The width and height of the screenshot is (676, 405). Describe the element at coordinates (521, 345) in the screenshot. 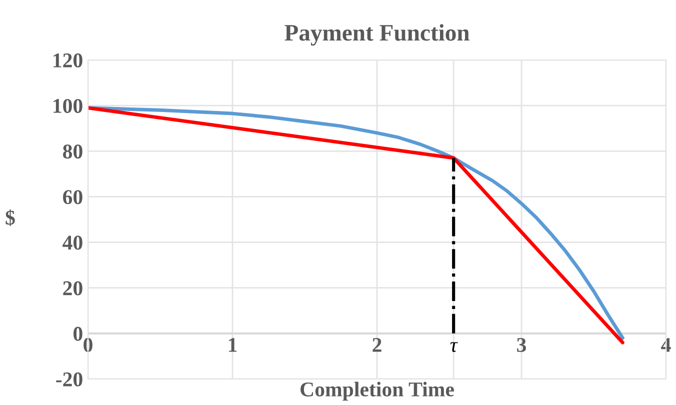

I see `x-tick-label: 3` at that location.